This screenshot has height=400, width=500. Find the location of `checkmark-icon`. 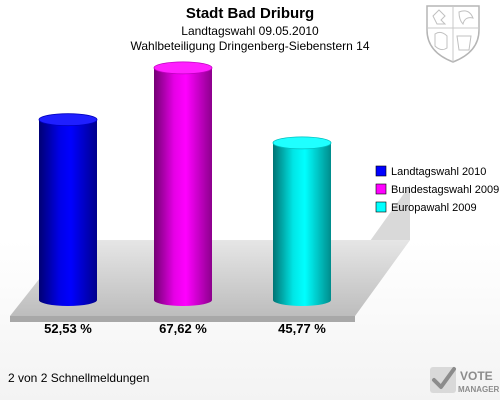

checkmark-icon is located at coordinates (443, 380).